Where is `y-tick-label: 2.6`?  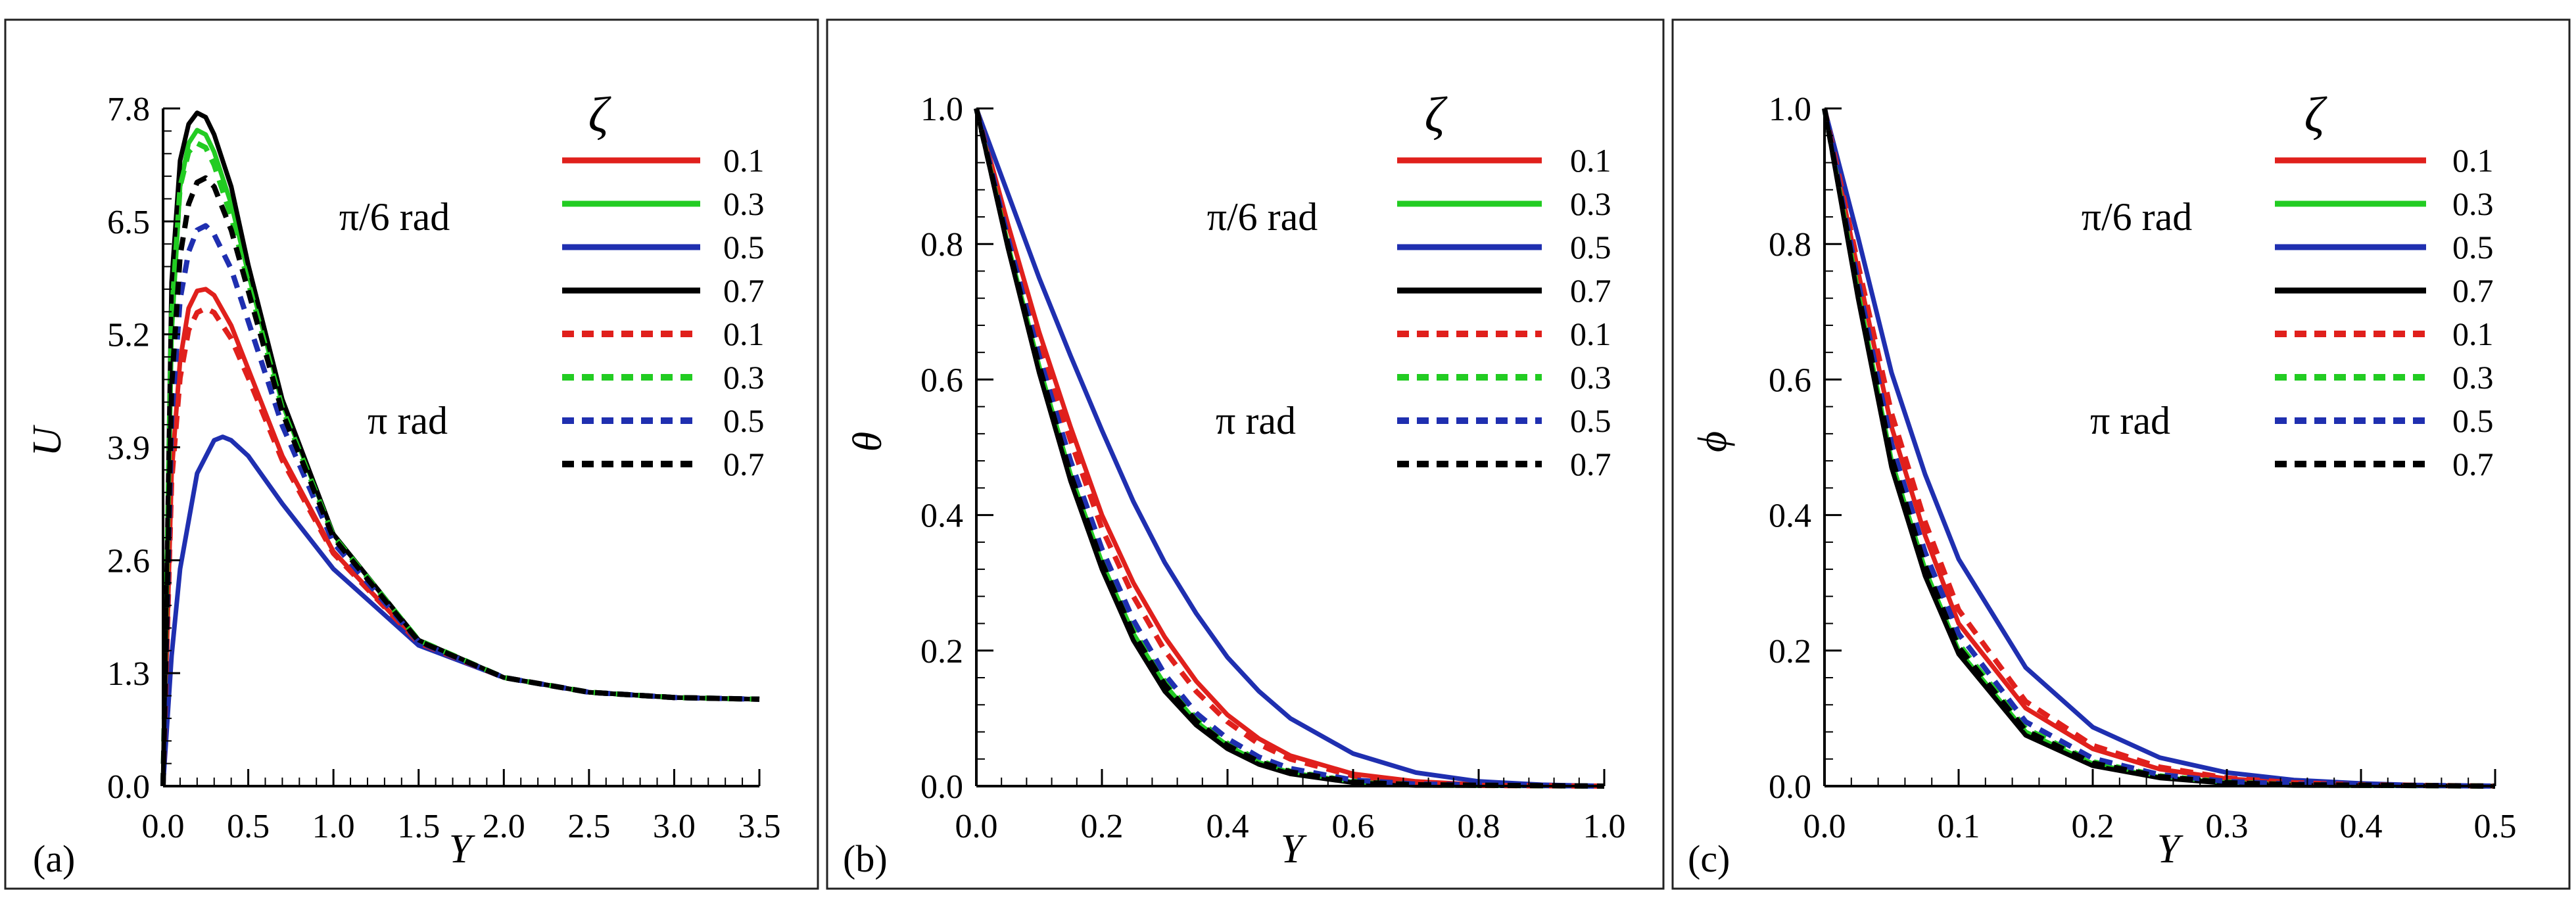
y-tick-label: 2.6 is located at coordinates (129, 561).